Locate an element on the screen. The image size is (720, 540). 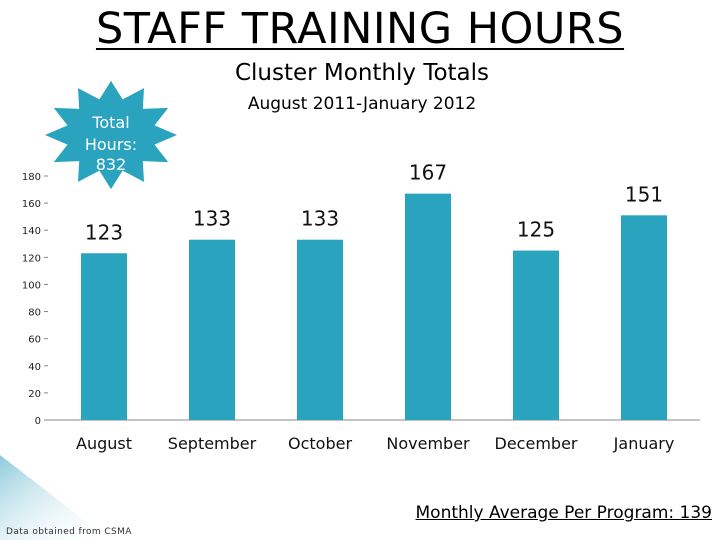
bar-october is located at coordinates (320, 329).